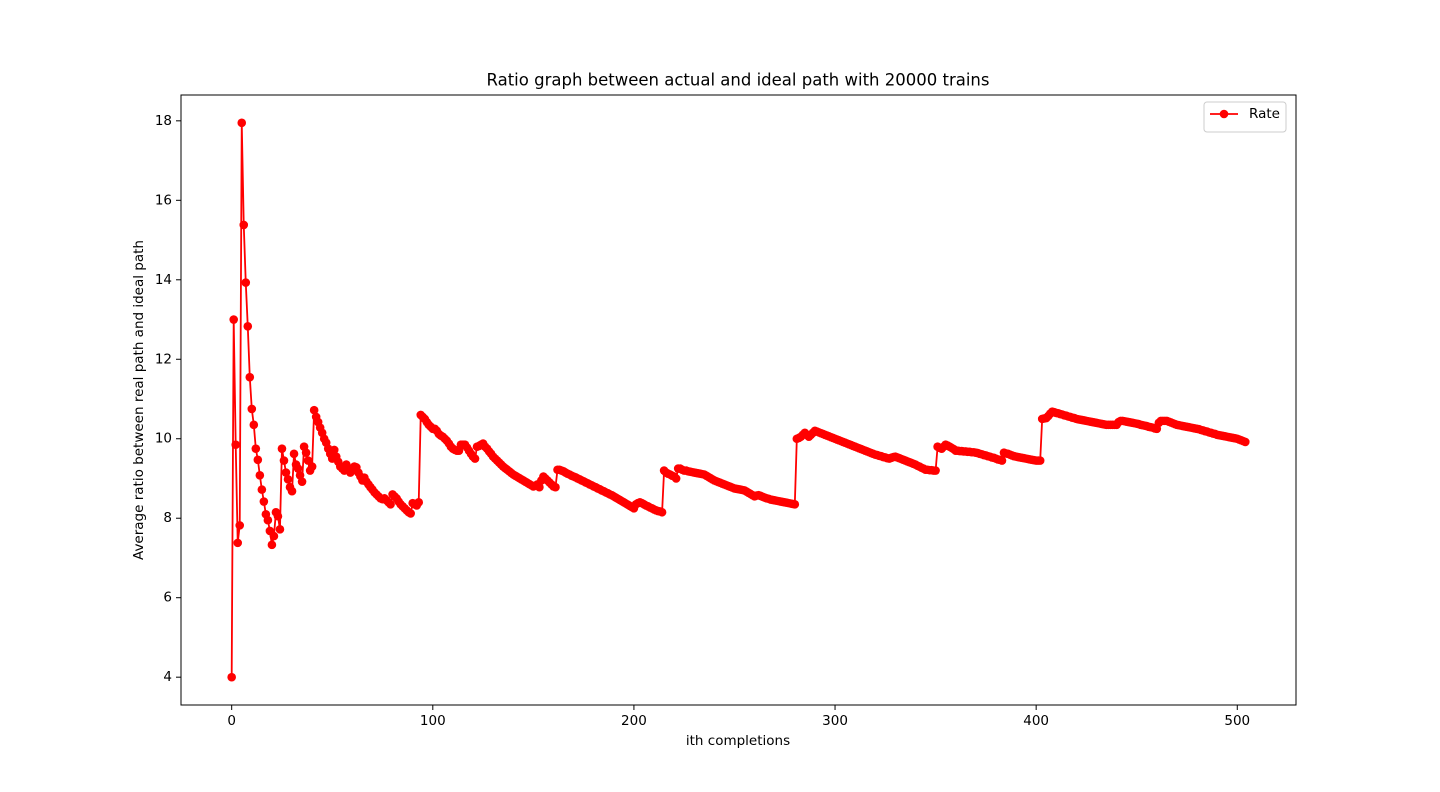  I want to click on legend-label: Rate, so click(1264, 114).